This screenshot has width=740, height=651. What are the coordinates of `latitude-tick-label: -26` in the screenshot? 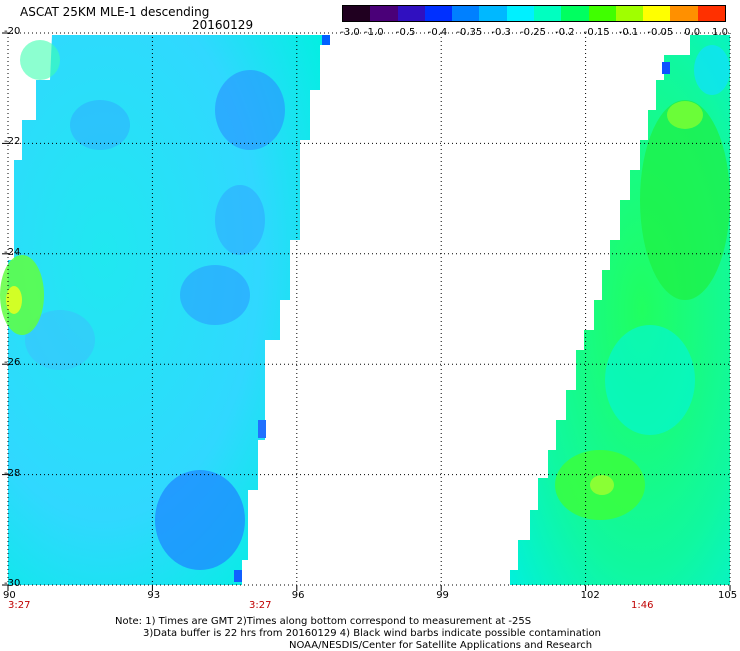 It's located at (12, 363).